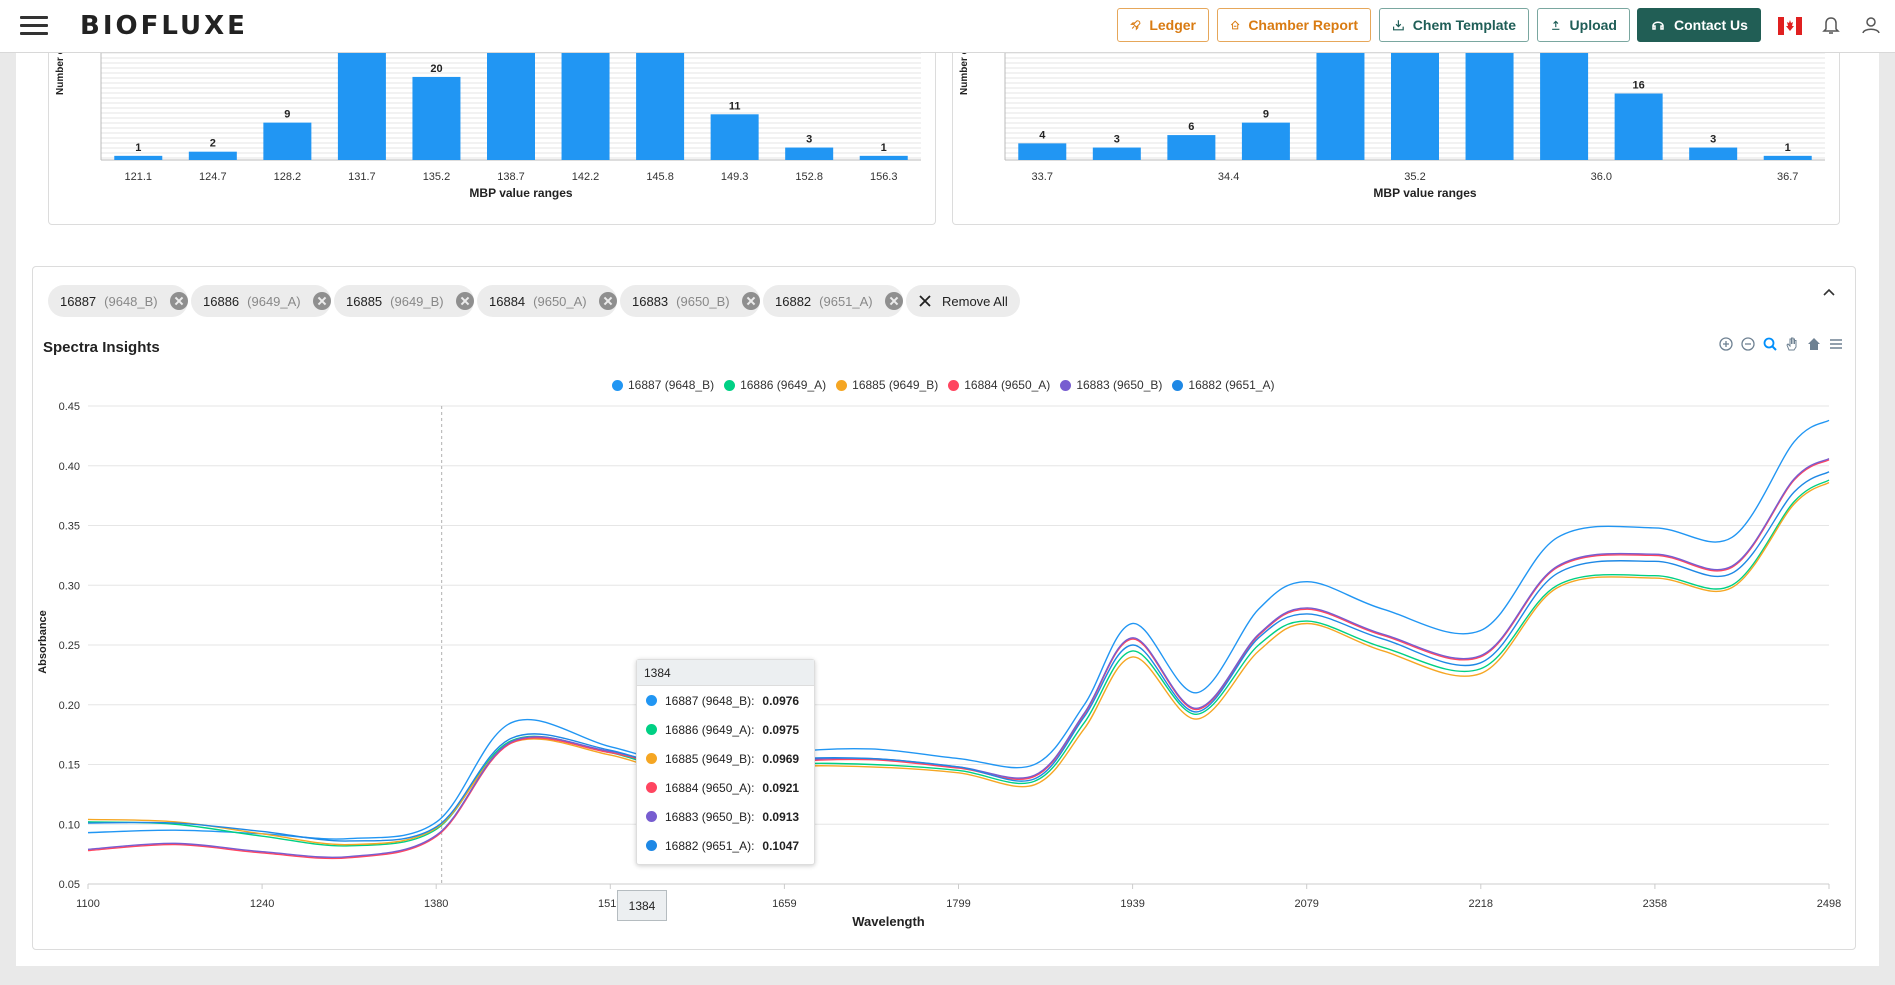 The width and height of the screenshot is (1895, 985). What do you see at coordinates (1163, 25) in the screenshot?
I see `ledger-button: Ledger` at bounding box center [1163, 25].